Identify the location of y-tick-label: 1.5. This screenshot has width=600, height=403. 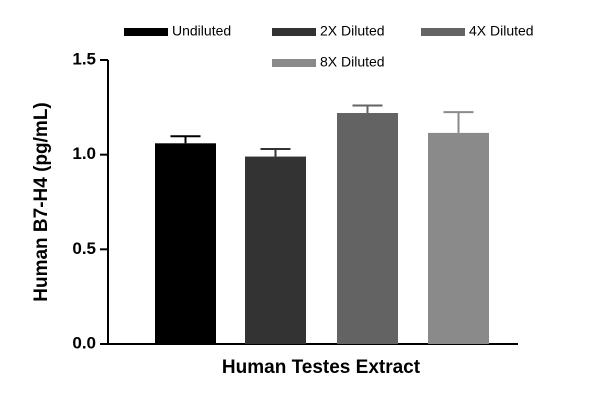
(84, 58).